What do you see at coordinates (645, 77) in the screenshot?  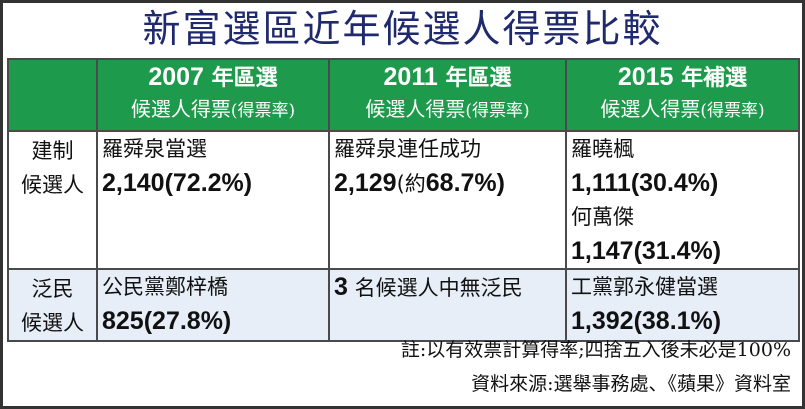 I see `header-2015-year: 2015` at bounding box center [645, 77].